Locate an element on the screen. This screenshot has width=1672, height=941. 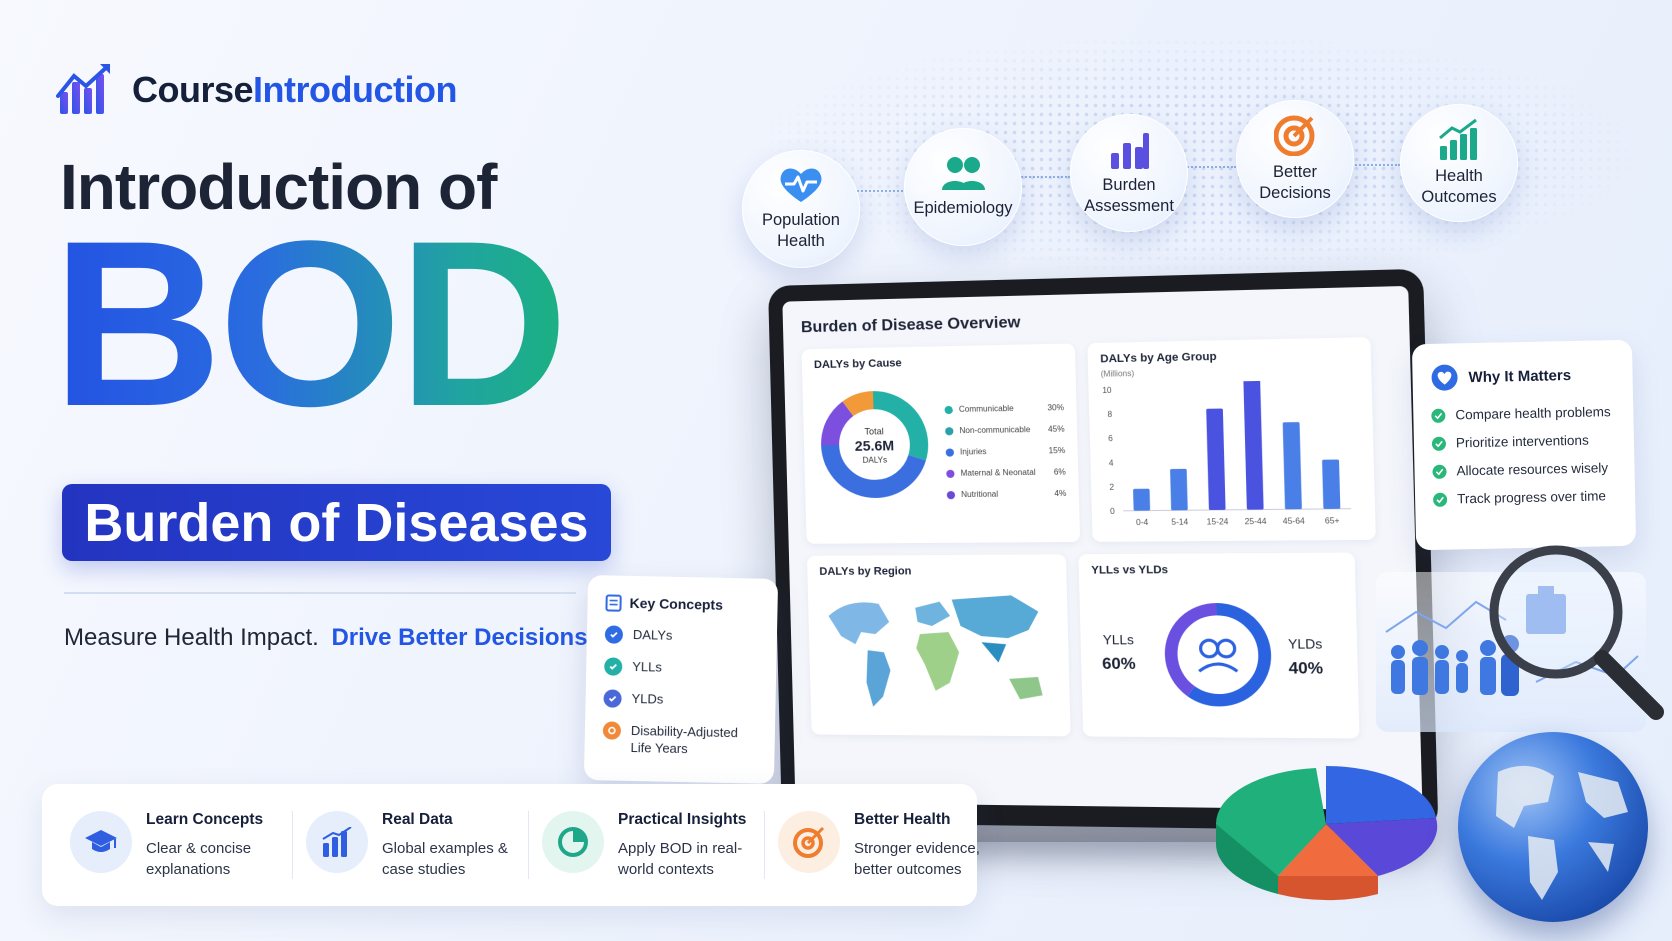
ylls-ylds-ring is located at coordinates (1218, 655).